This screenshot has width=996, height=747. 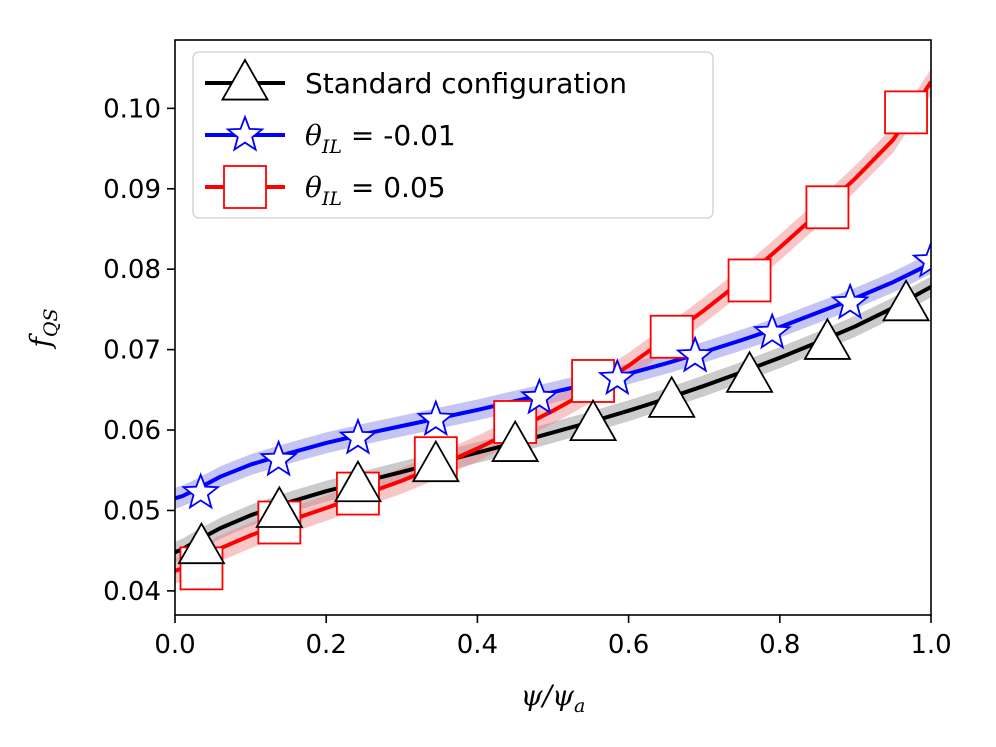 I want to click on y-tick-label: 0.06, so click(x=132, y=431).